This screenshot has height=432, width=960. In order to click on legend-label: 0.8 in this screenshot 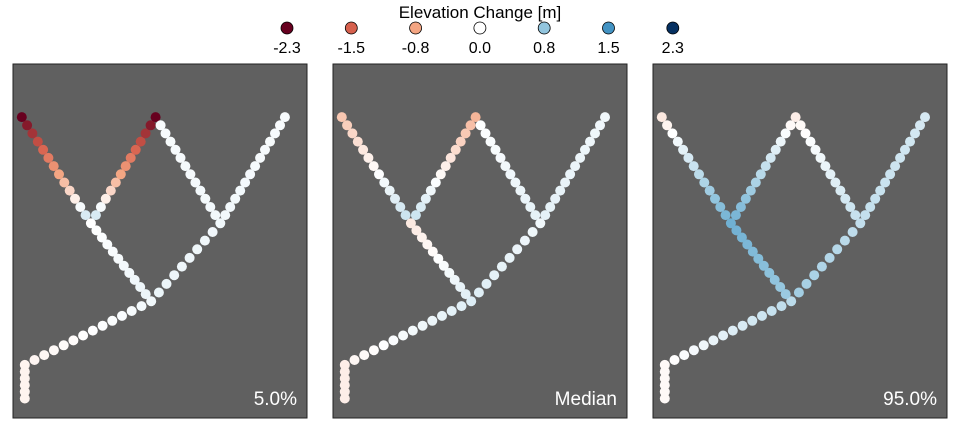, I will do `click(544, 48)`.